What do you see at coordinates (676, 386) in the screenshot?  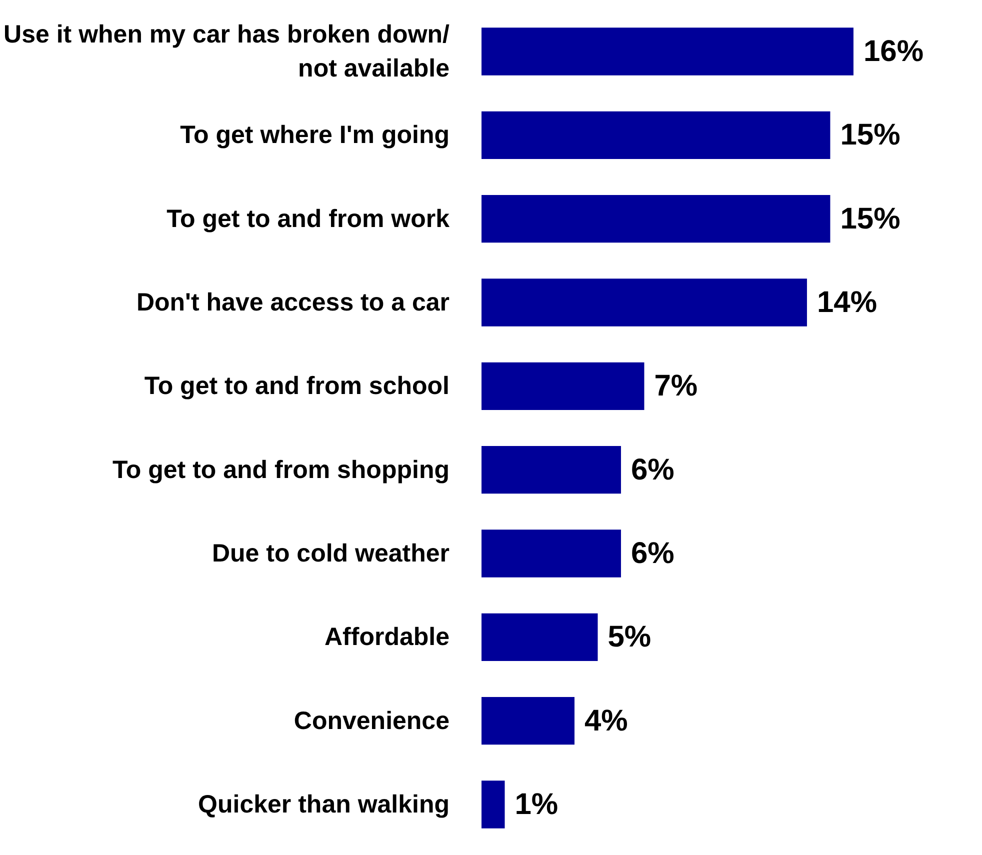 I see `data-label: 7%` at bounding box center [676, 386].